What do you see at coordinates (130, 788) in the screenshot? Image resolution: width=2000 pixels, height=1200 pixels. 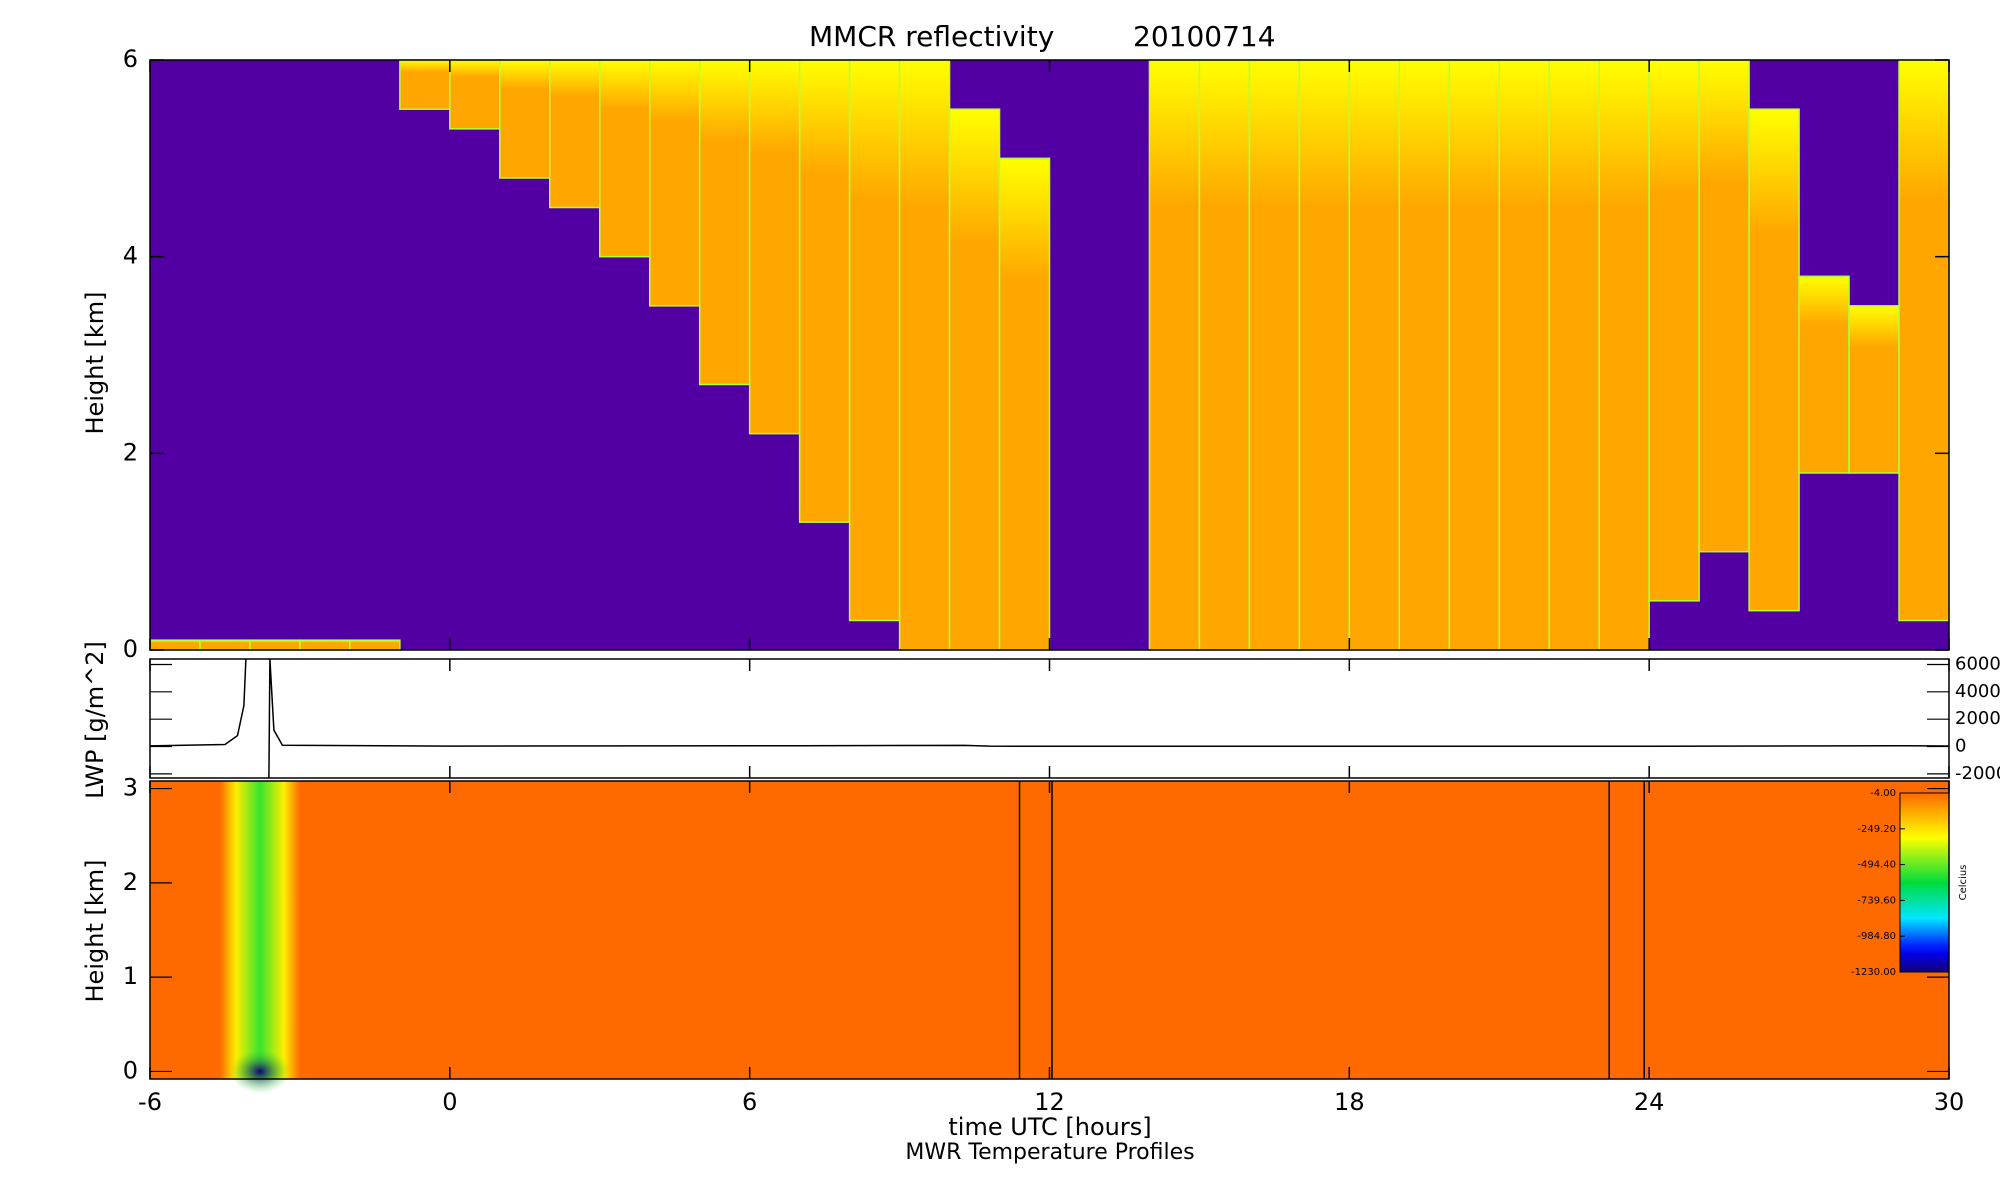 I see `y-tick-label: 3` at bounding box center [130, 788].